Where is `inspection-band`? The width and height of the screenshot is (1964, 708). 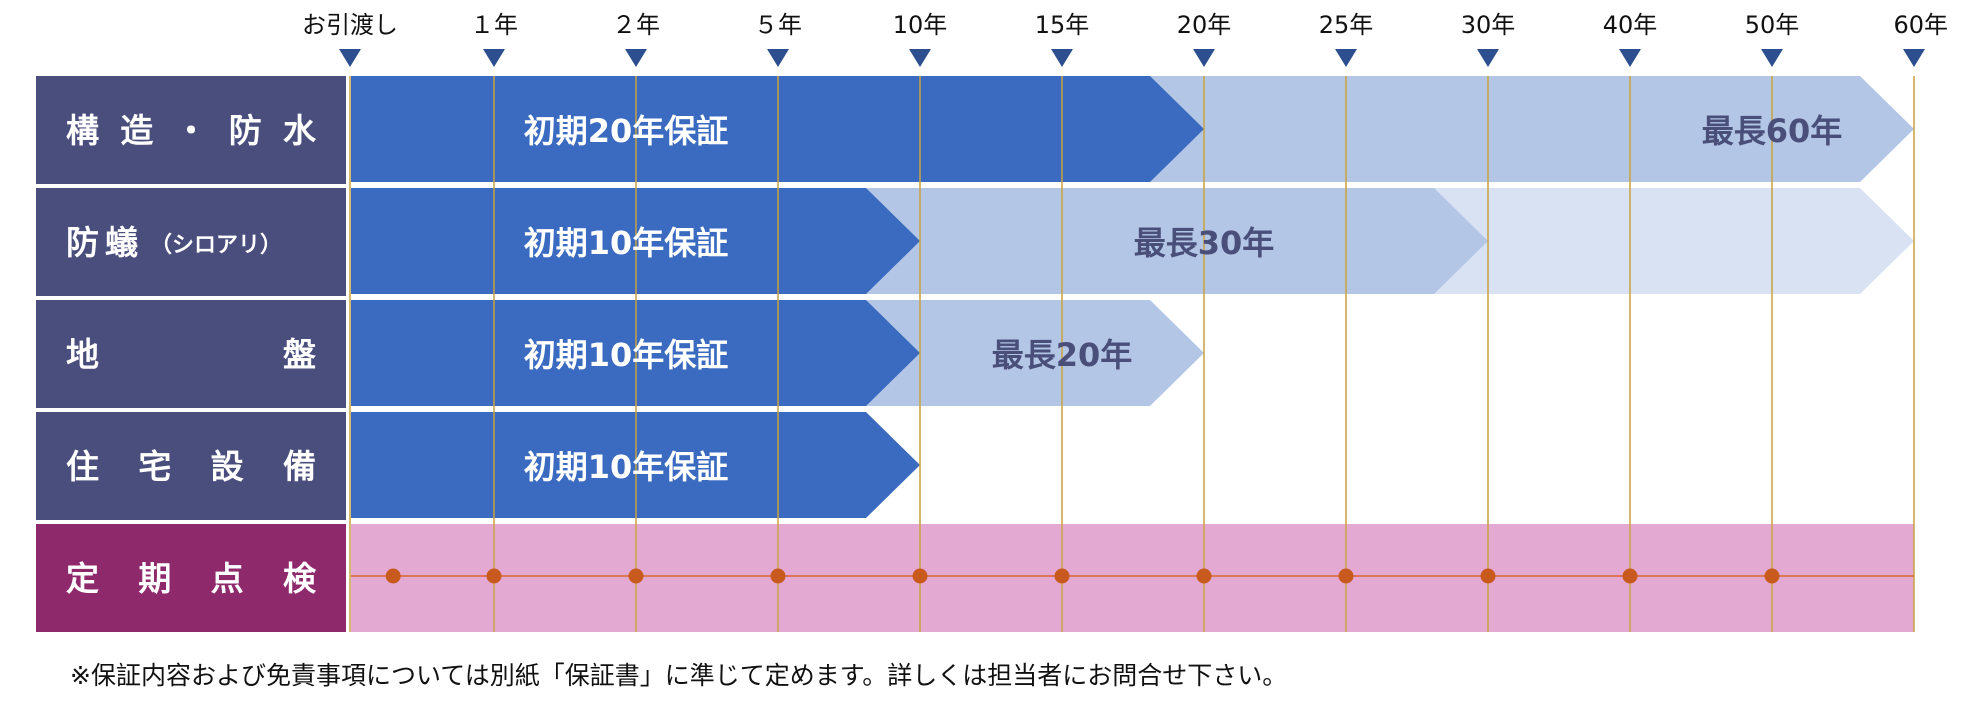 inspection-band is located at coordinates (1132, 578).